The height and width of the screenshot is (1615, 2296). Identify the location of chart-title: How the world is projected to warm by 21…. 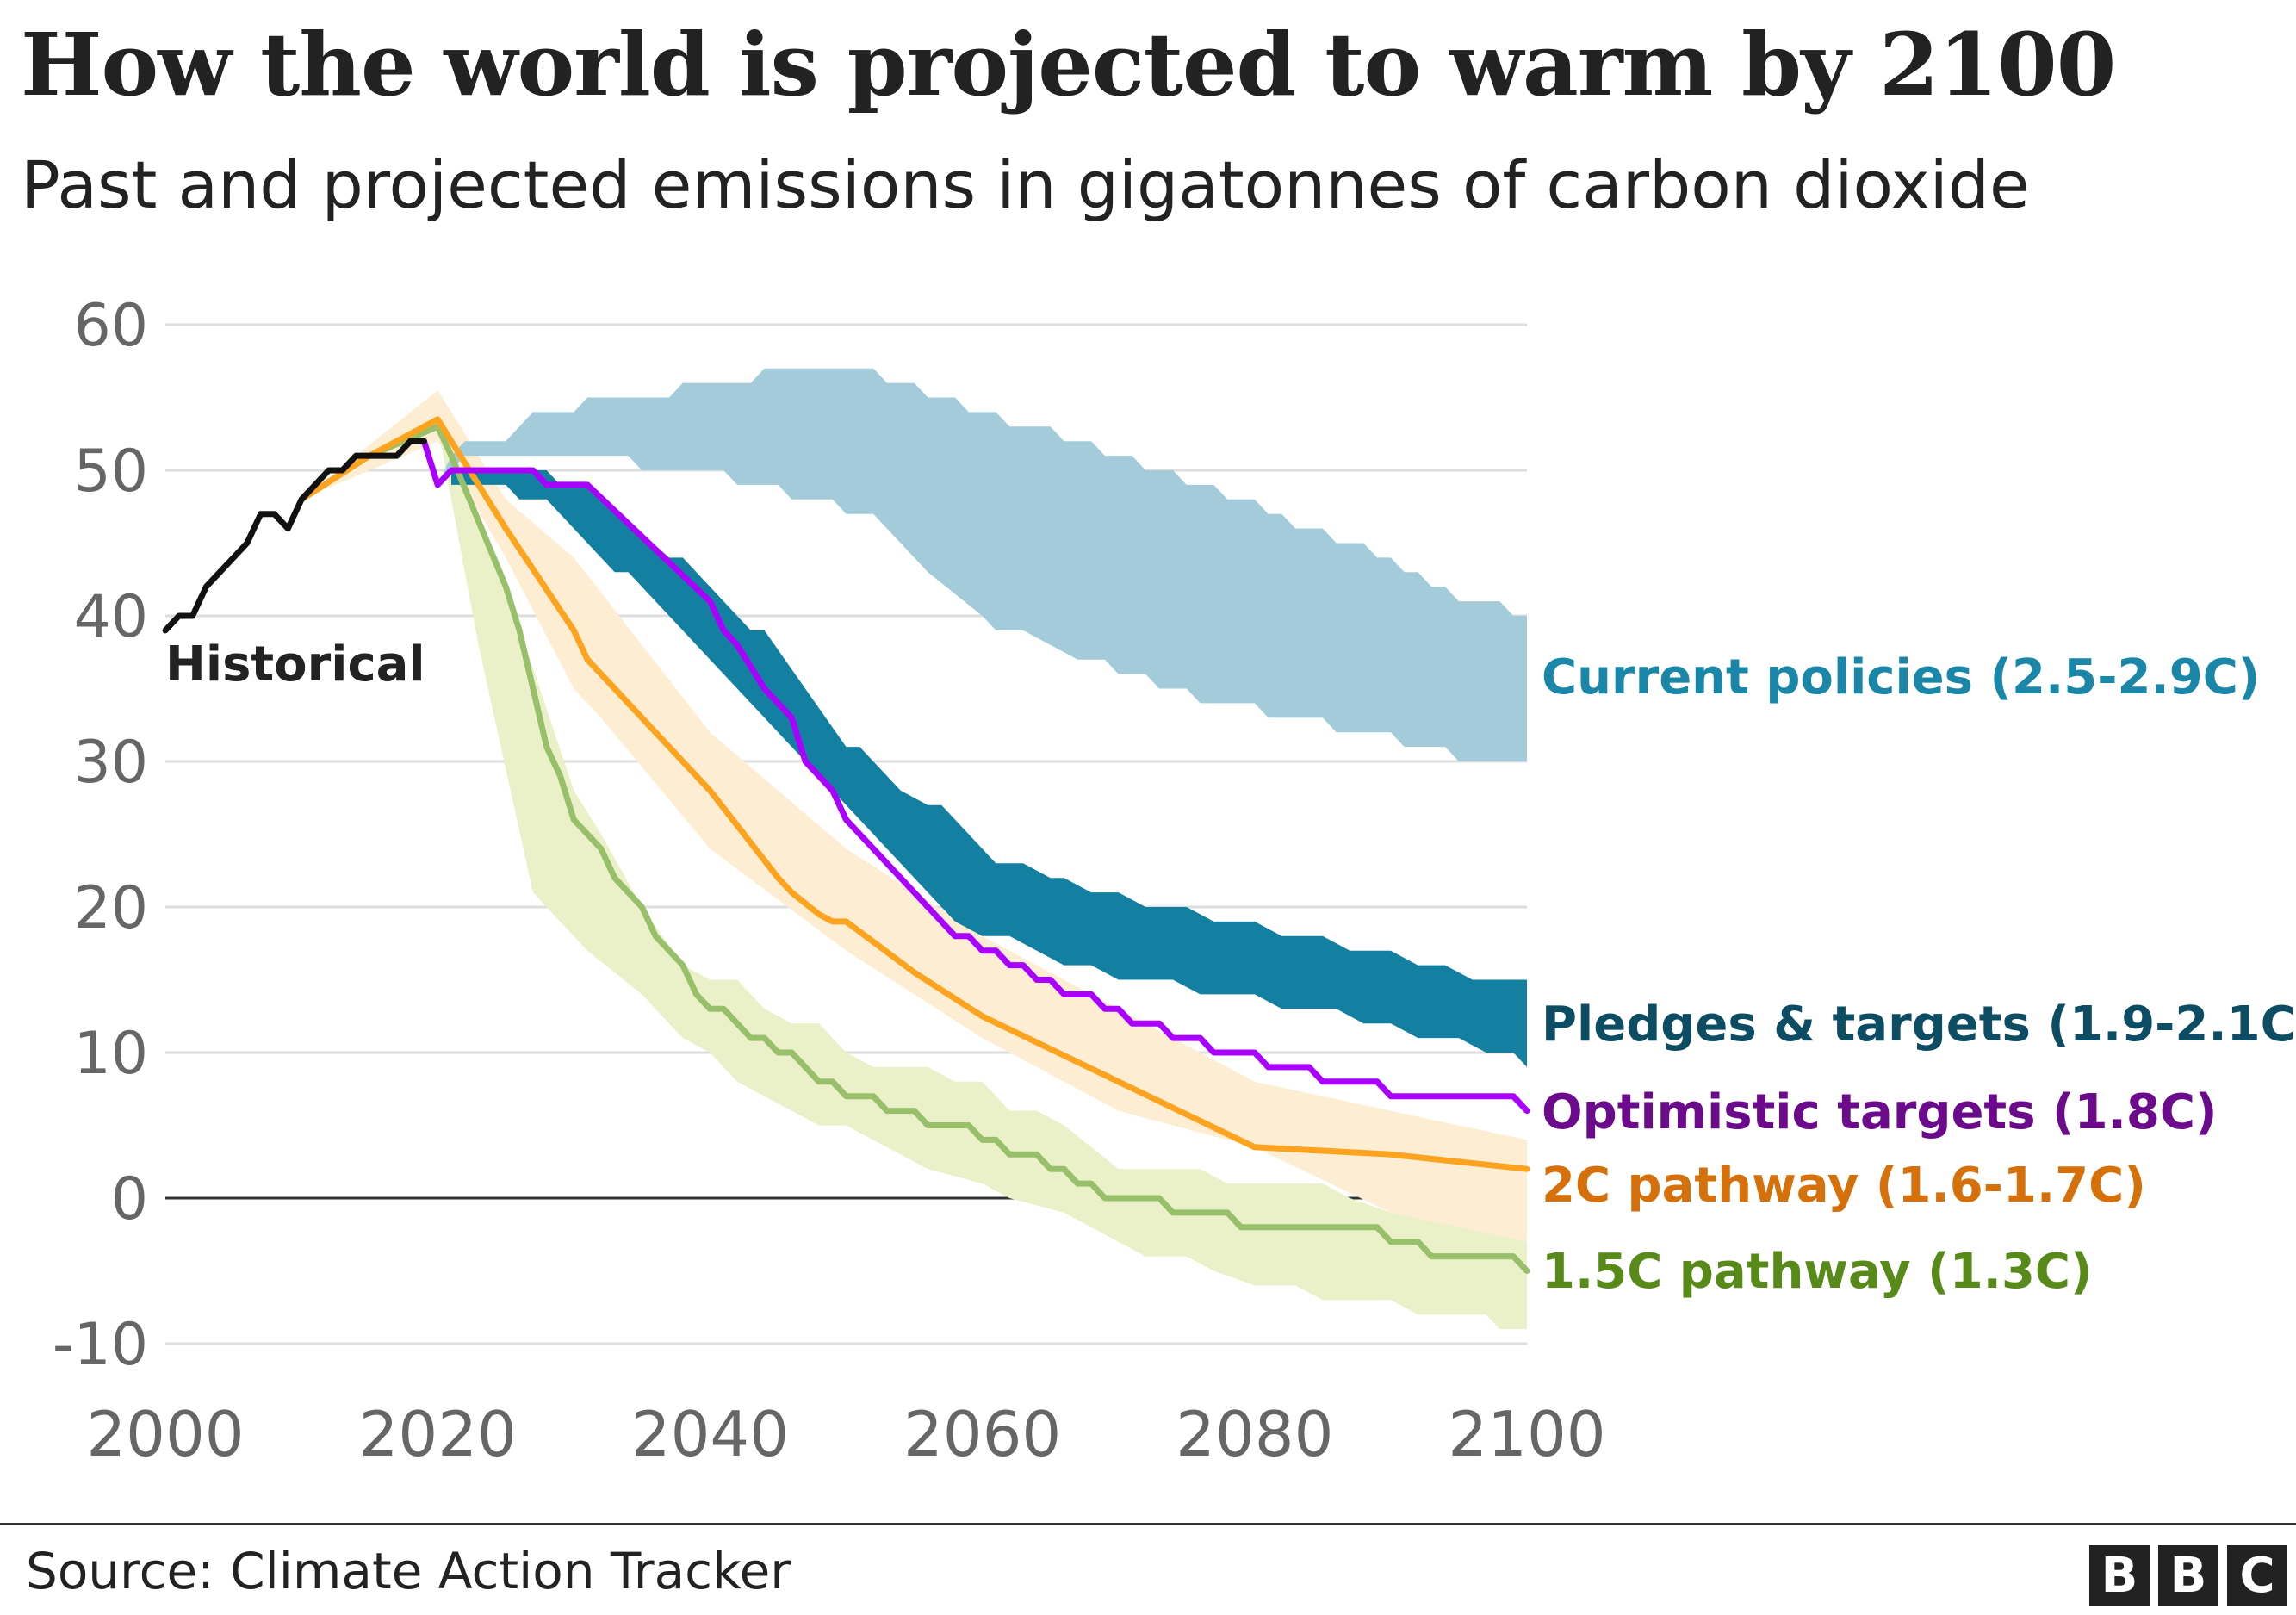
(1068, 64).